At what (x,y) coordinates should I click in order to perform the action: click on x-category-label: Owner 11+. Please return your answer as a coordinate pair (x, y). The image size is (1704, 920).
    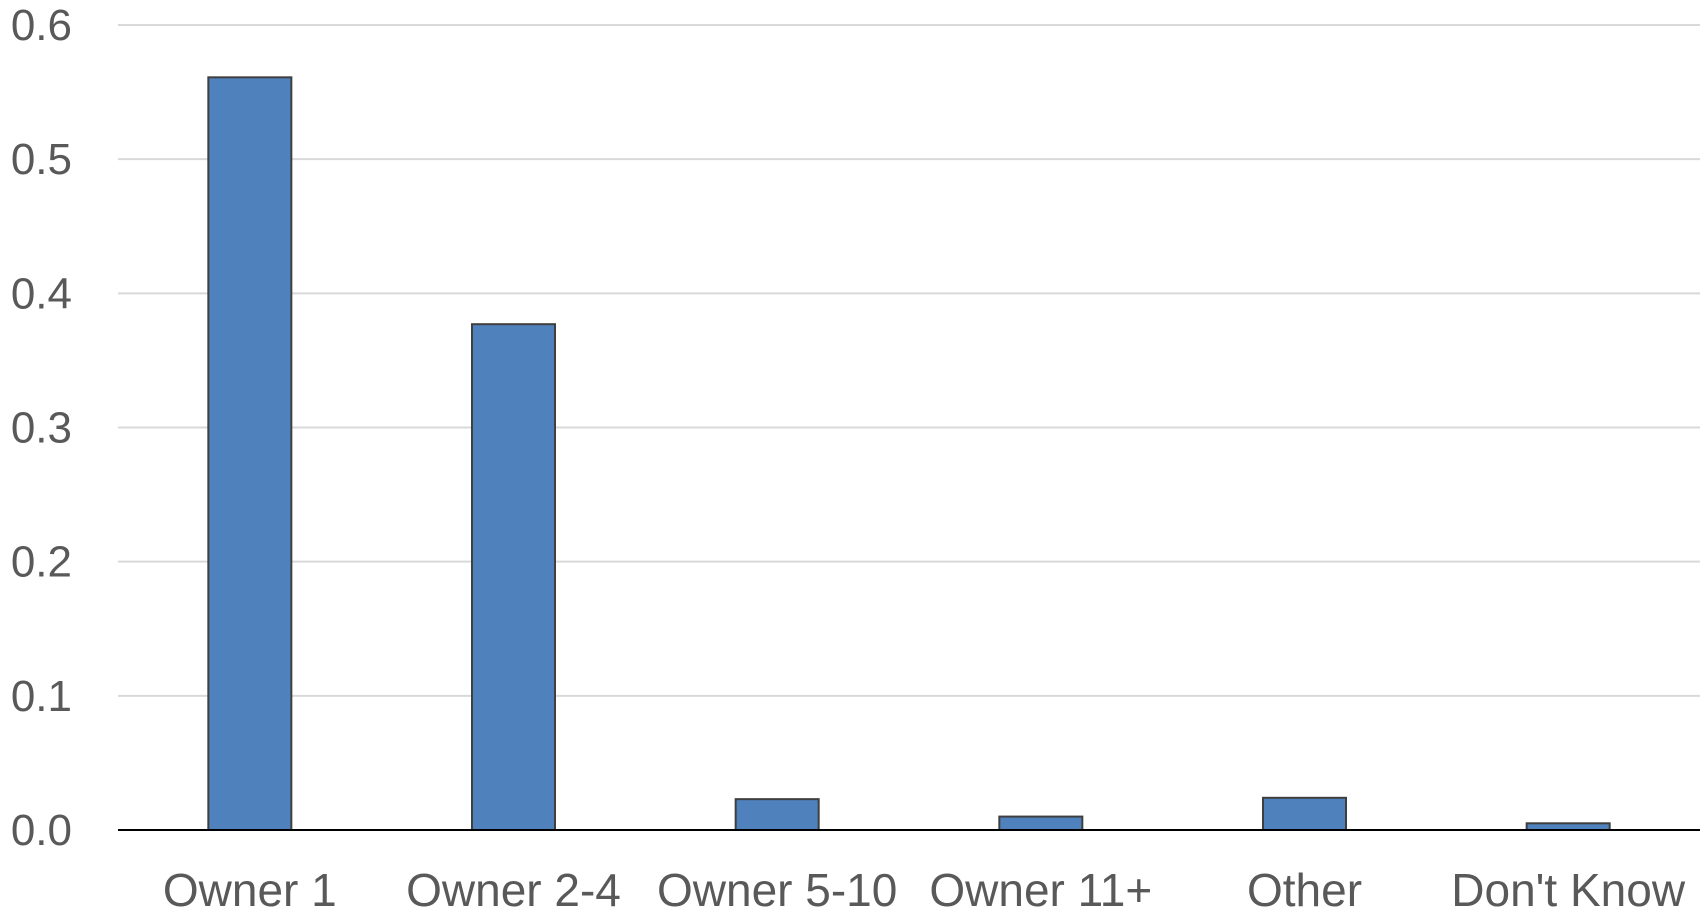
    Looking at the image, I should click on (1040, 890).